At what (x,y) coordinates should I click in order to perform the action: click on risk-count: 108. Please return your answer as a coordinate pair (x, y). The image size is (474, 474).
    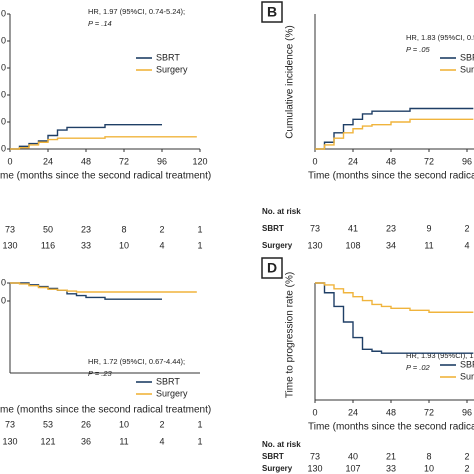
    Looking at the image, I should click on (352, 245).